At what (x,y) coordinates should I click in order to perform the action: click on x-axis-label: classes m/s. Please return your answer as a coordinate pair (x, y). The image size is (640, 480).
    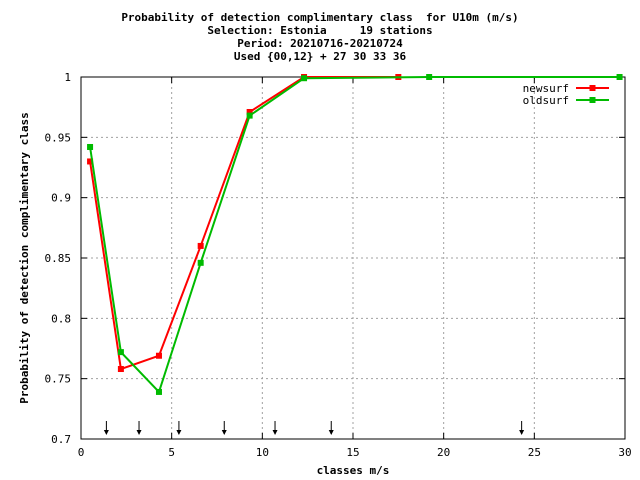
    Looking at the image, I should click on (353, 470).